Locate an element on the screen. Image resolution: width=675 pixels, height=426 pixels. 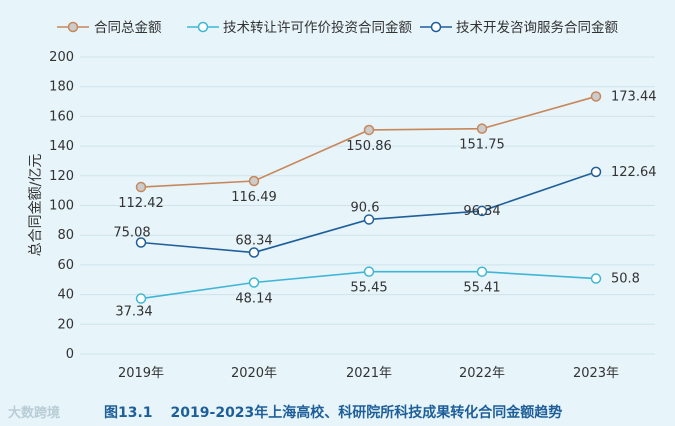
y-tick-label: 140 is located at coordinates (61, 146).